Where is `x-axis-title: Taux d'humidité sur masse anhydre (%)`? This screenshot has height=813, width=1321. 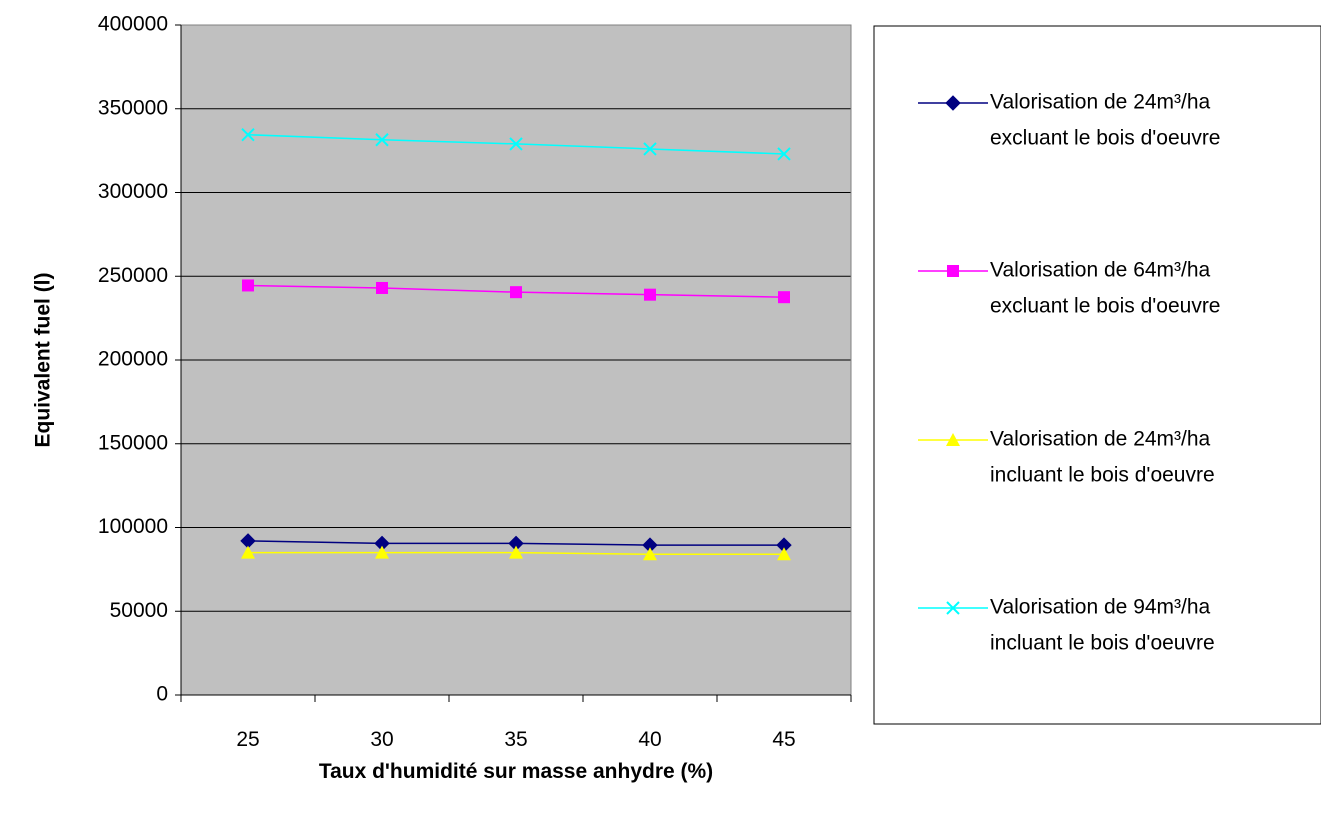
x-axis-title: Taux d'humidité sur masse anhydre (%) is located at coordinates (516, 771).